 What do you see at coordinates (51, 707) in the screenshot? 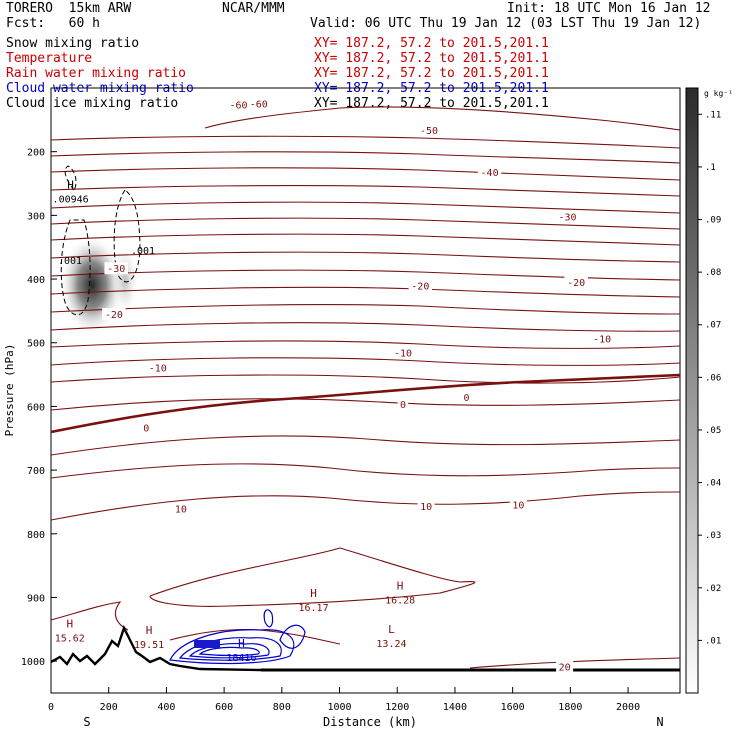
I see `x-tick-label: 0` at bounding box center [51, 707].